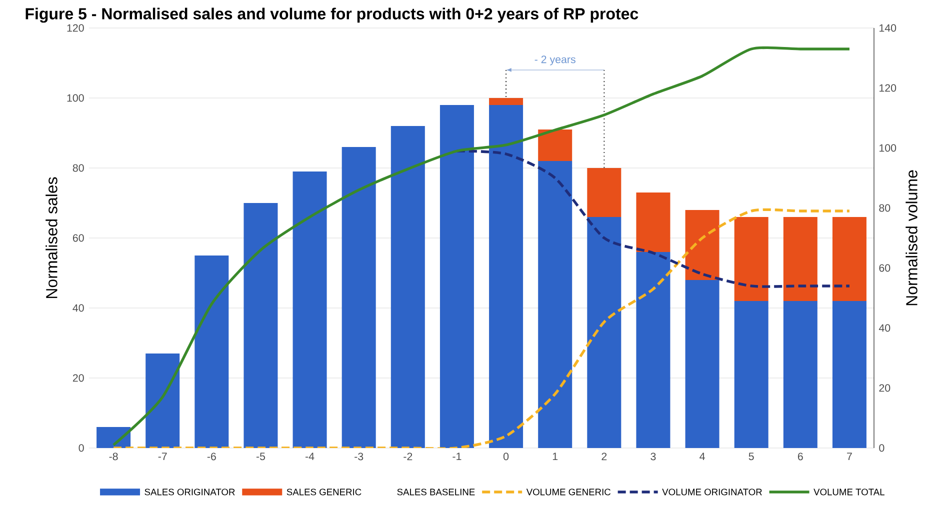  I want to click on legend-label: SALES GENERIC, so click(324, 492).